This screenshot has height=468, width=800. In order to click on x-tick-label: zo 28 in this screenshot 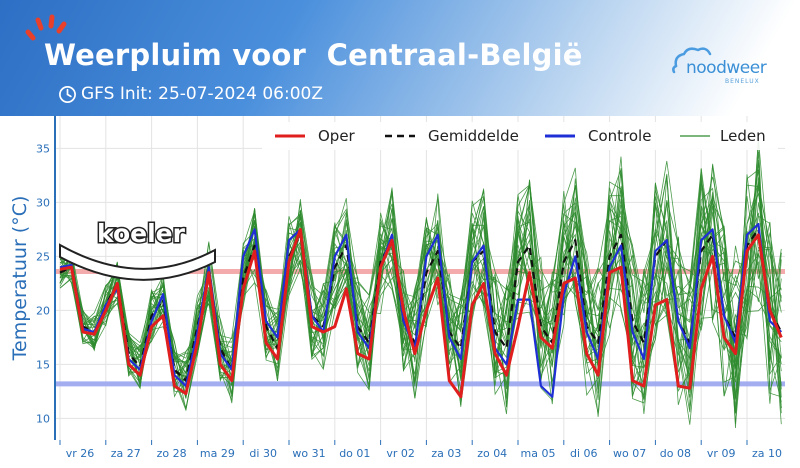, I will do `click(172, 453)`.